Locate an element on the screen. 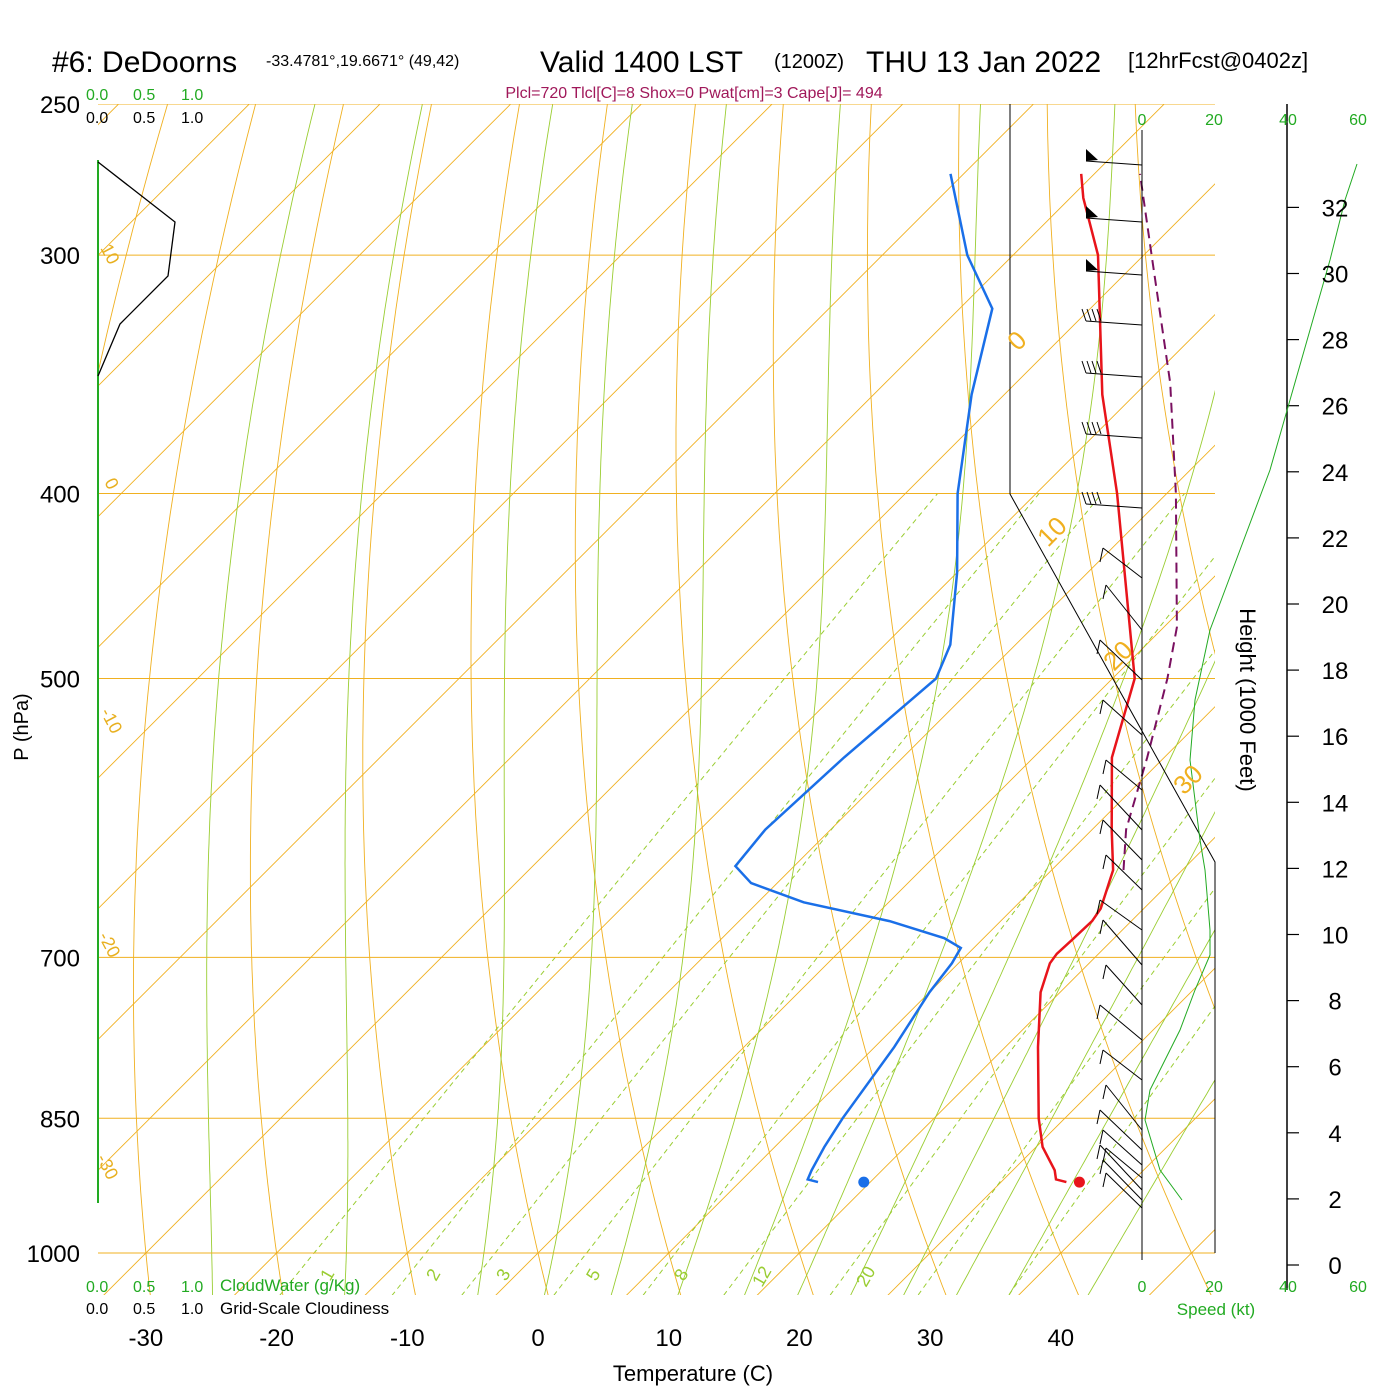 The height and width of the screenshot is (1400, 1400). cloudwater-title: CloudWater (g/Kg) is located at coordinates (290, 1285).